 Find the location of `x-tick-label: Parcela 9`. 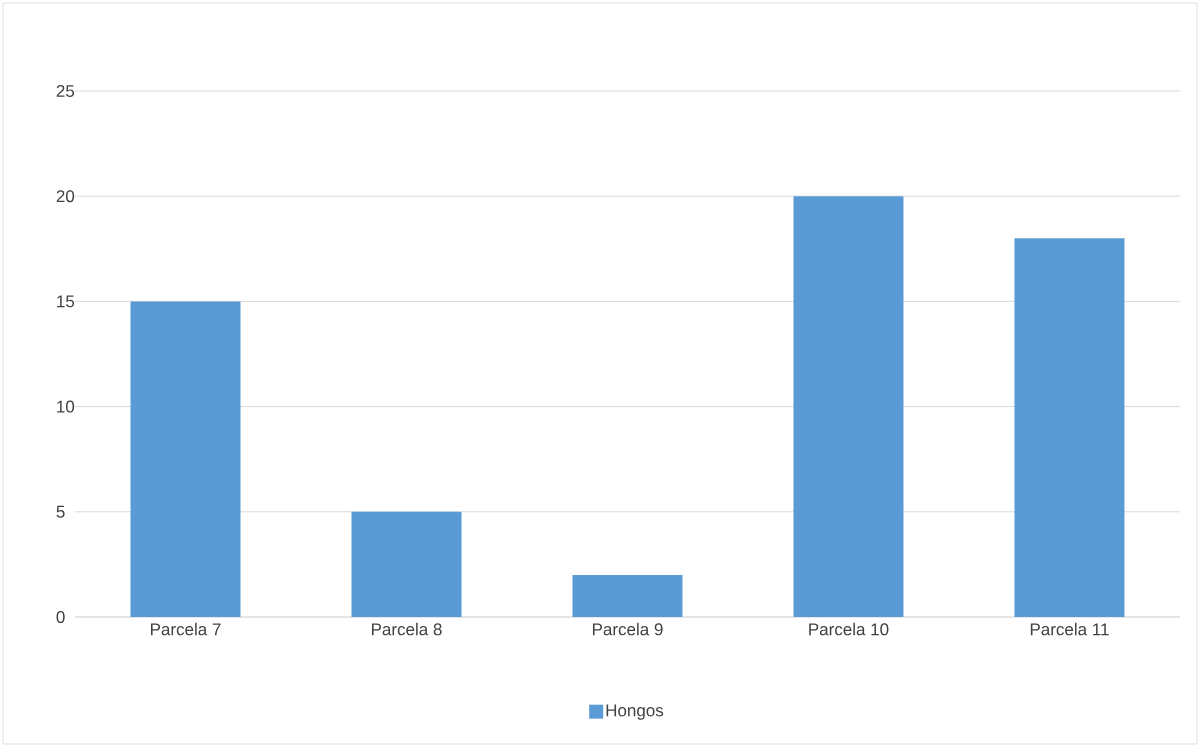

x-tick-label: Parcela 9 is located at coordinates (627, 629).